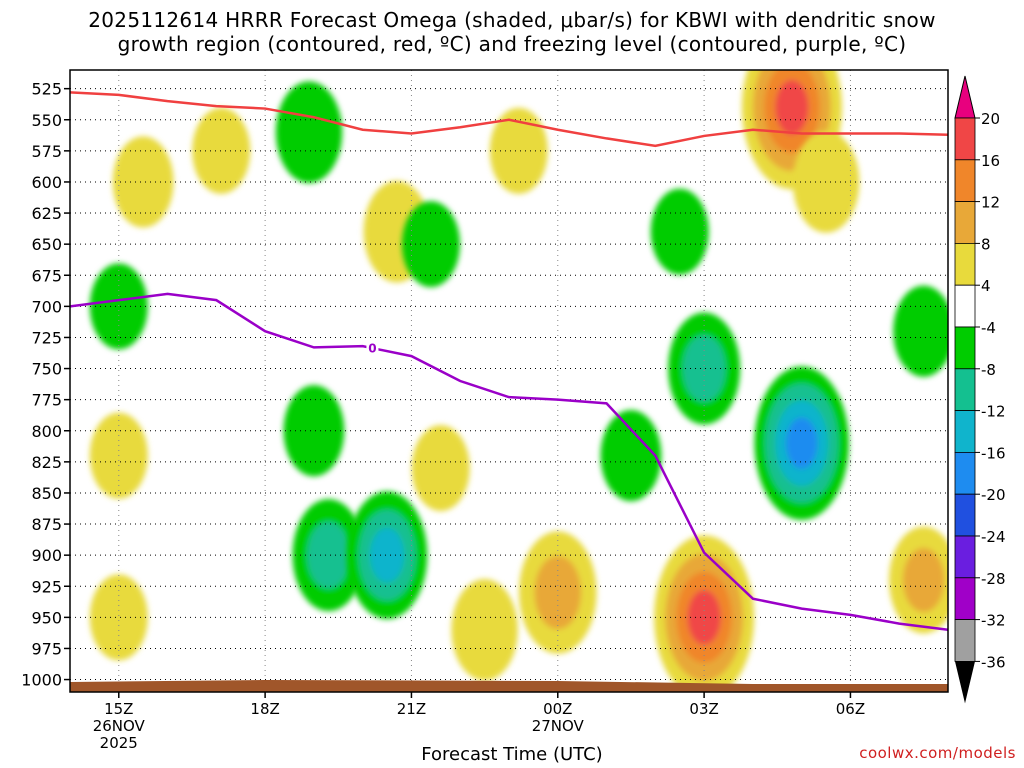  Describe the element at coordinates (46, 275) in the screenshot. I see `y-tick-label: 675` at that location.